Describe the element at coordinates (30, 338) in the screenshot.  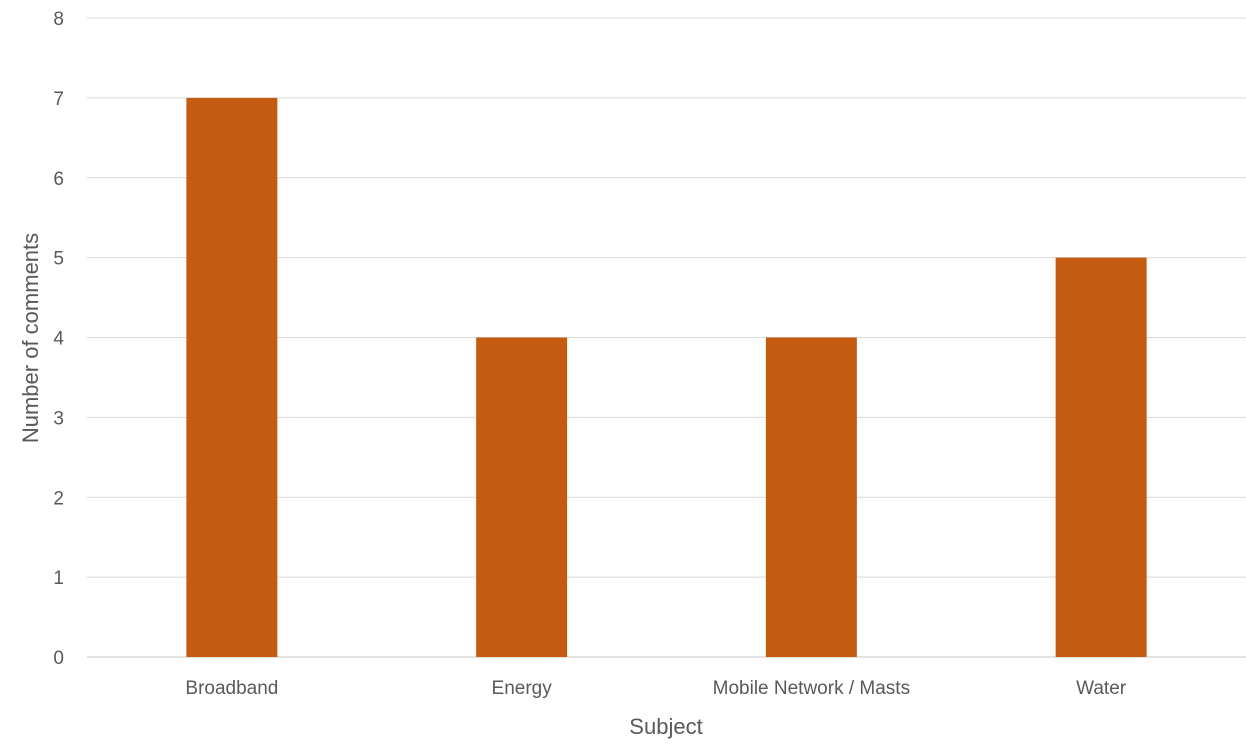
I see `y-axis-title: Number of comments` at that location.